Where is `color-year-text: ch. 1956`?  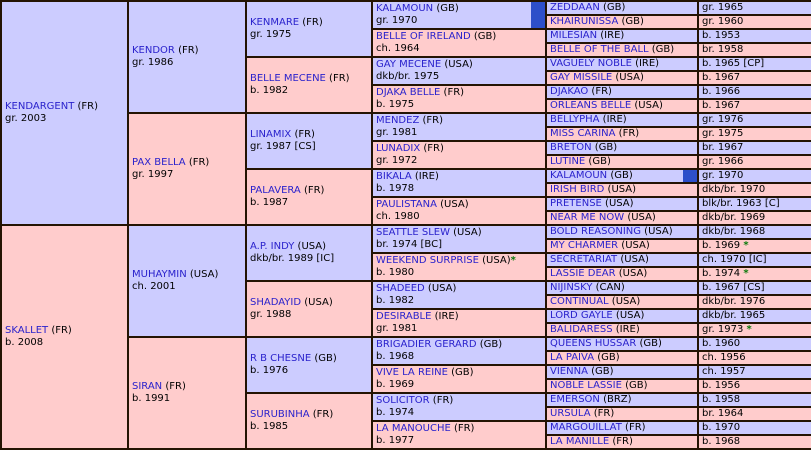 color-year-text: ch. 1956 is located at coordinates (724, 357).